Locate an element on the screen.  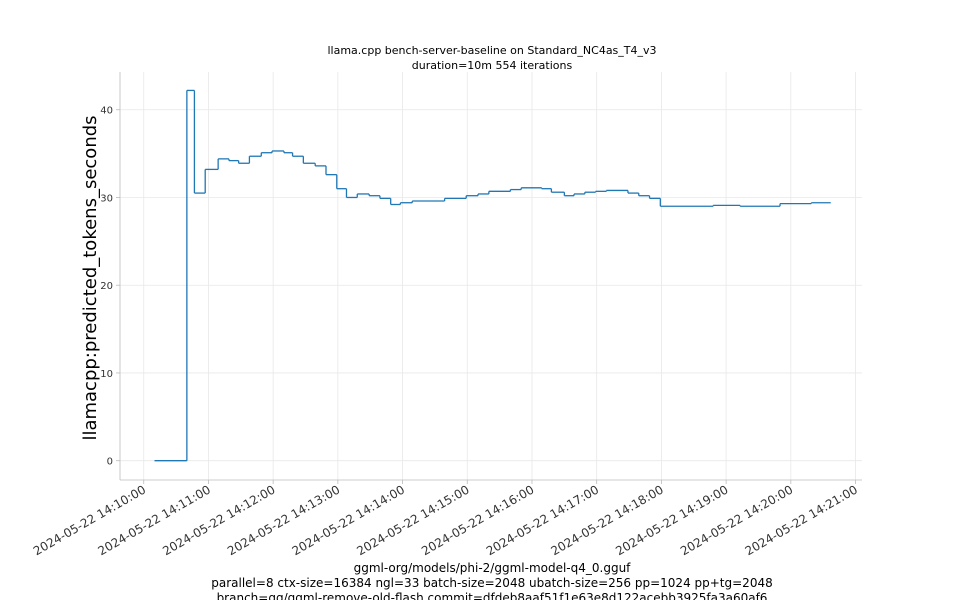
y-tick-label: 0 is located at coordinates (110, 462).